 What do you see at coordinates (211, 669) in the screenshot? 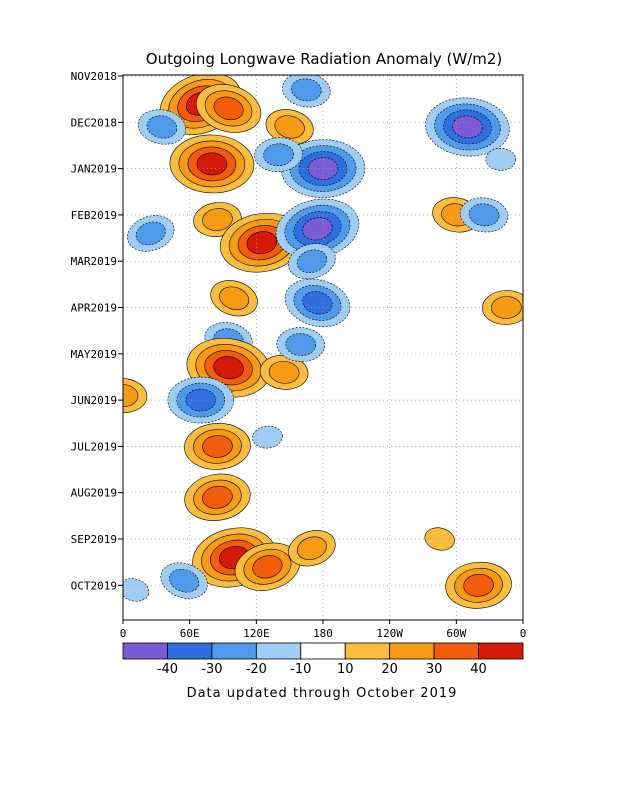
I see `colorbar-label: -30` at bounding box center [211, 669].